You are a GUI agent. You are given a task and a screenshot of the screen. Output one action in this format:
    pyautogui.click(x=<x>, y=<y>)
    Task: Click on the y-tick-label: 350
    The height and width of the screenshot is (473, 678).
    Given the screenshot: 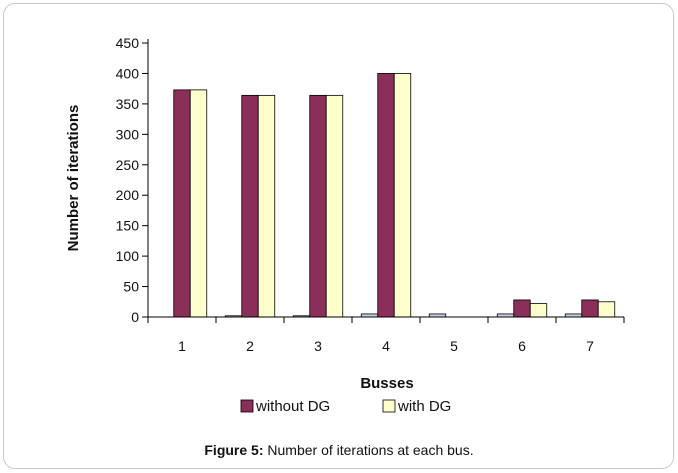 What is the action you would take?
    pyautogui.click(x=128, y=104)
    